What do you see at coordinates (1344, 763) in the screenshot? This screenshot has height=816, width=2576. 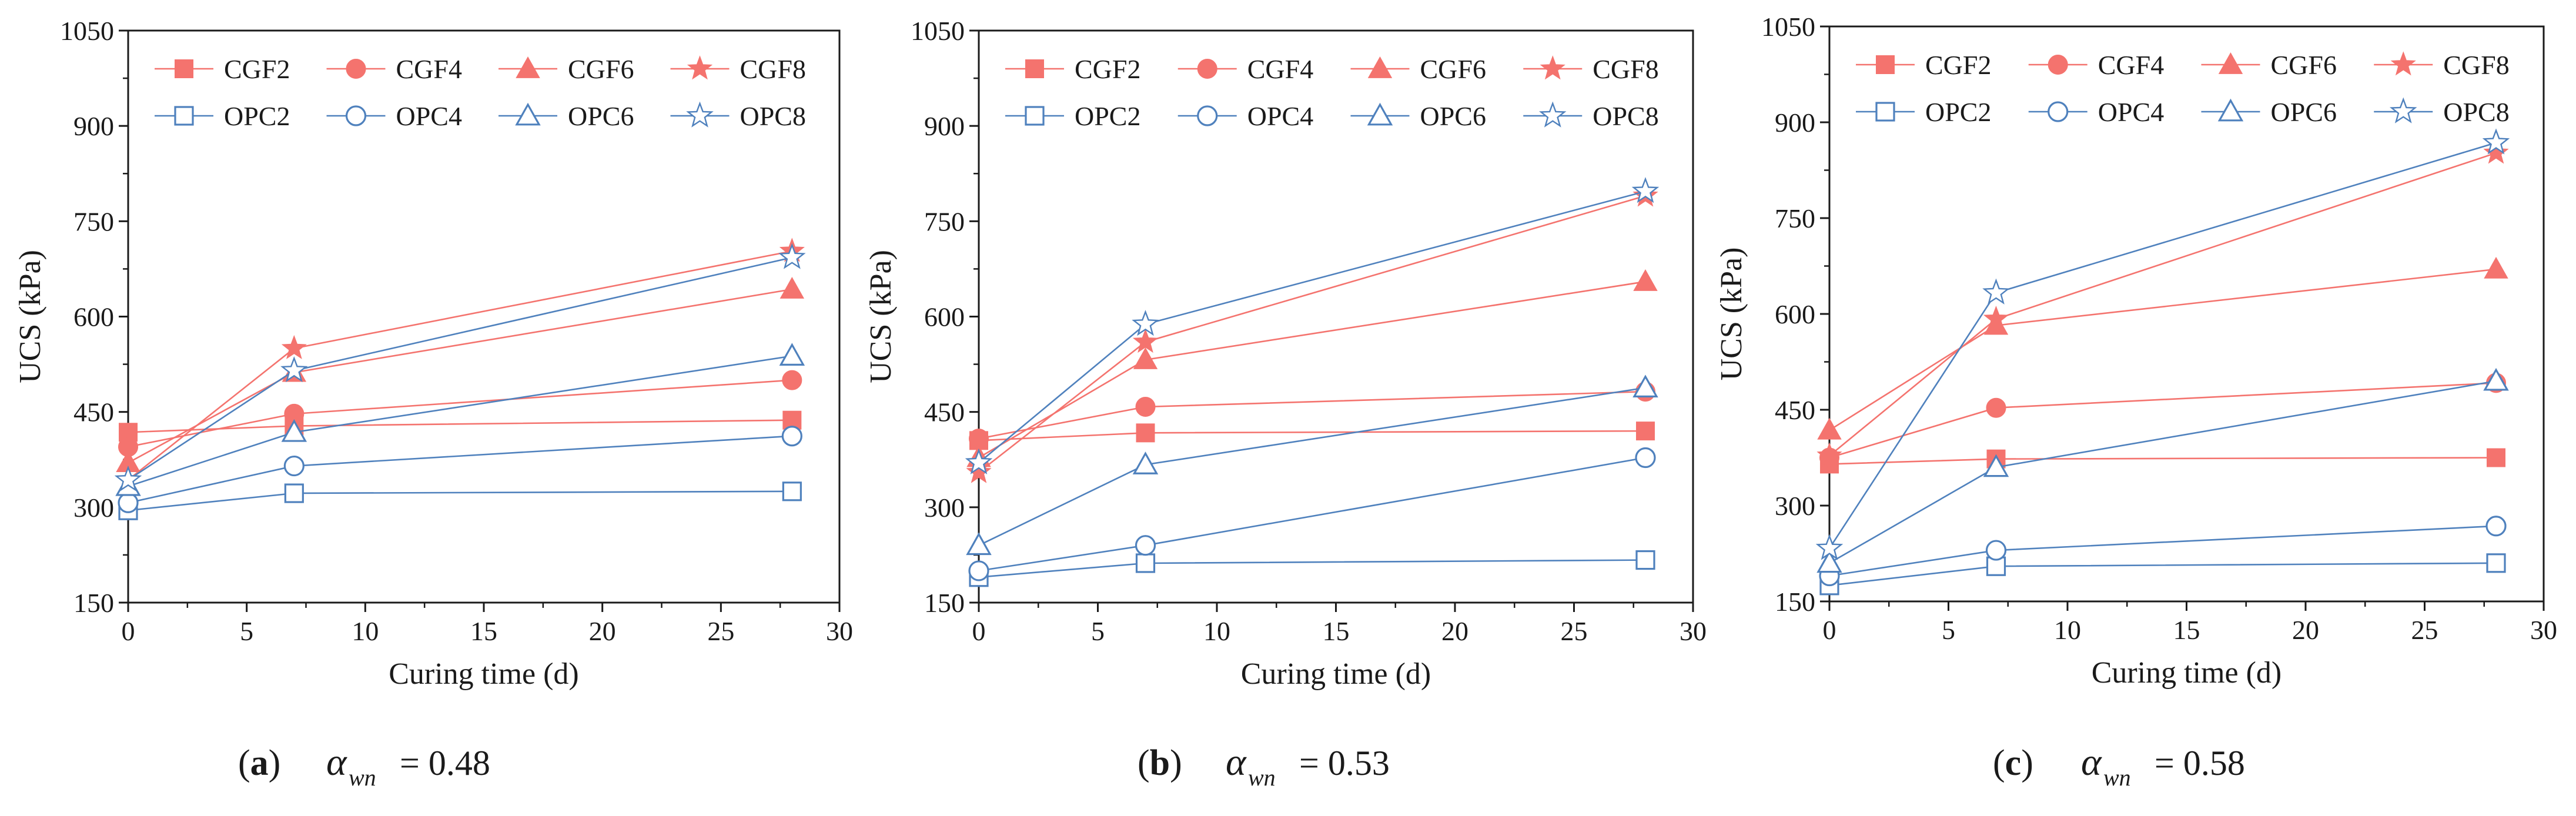 I see `caption-value: = 0.53` at bounding box center [1344, 763].